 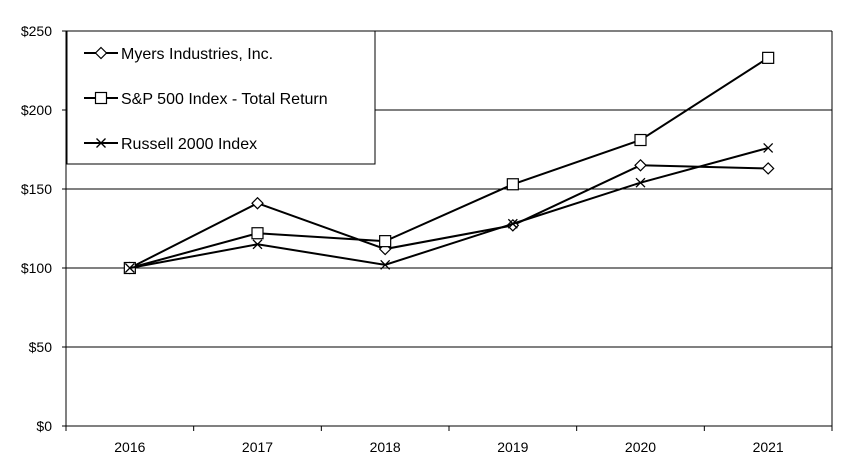 I want to click on y-tick-label: $50, so click(x=41, y=347).